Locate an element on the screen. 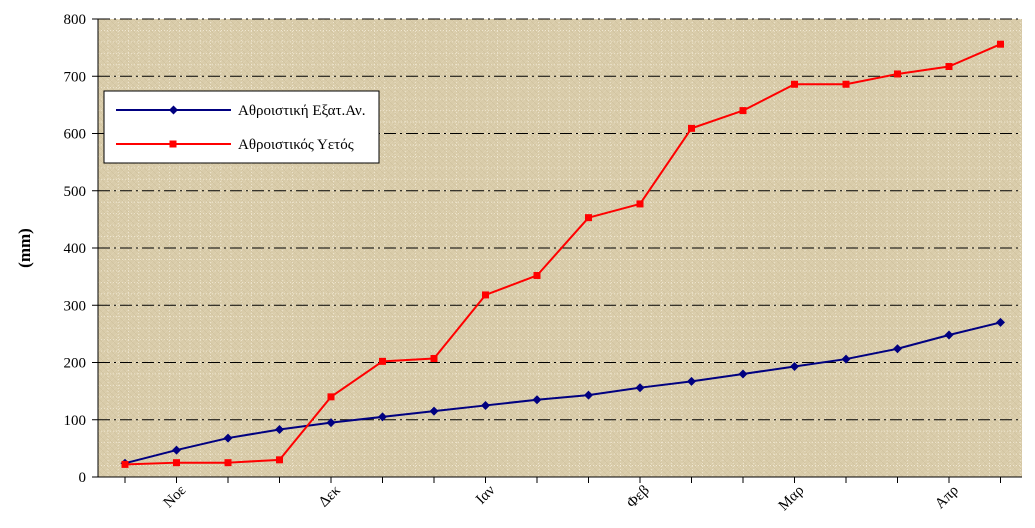 Image resolution: width=1035 pixels, height=528 pixels. x-tick-label: Μαρ is located at coordinates (792, 499).